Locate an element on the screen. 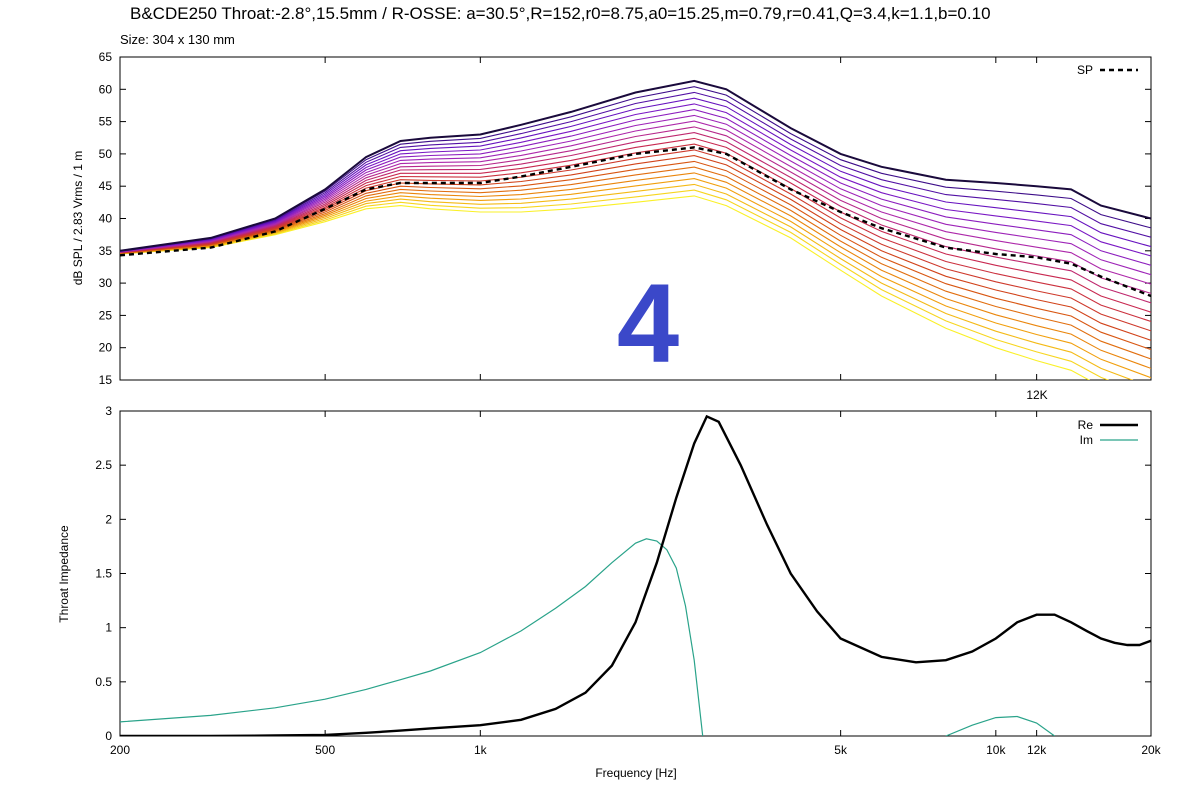 The height and width of the screenshot is (800, 1200). x-tick-label: 10k is located at coordinates (996, 750).